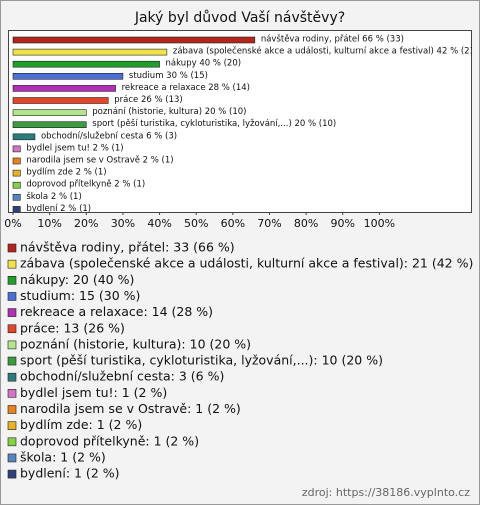  What do you see at coordinates (99, 161) in the screenshot?
I see `bar-label: narodila jsem se v Ostravě 2 % (1)` at bounding box center [99, 161].